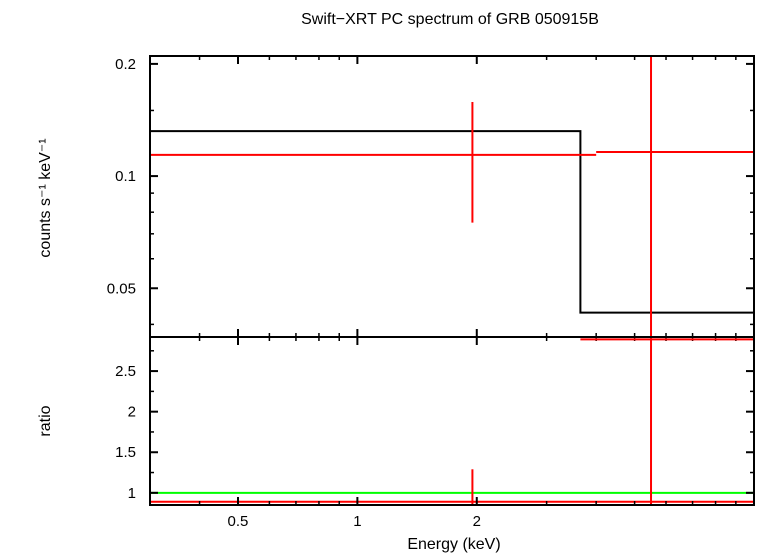  I want to click on y-axis-label-spectrum: counts s⁻¹ keV⁻¹, so click(45, 197).